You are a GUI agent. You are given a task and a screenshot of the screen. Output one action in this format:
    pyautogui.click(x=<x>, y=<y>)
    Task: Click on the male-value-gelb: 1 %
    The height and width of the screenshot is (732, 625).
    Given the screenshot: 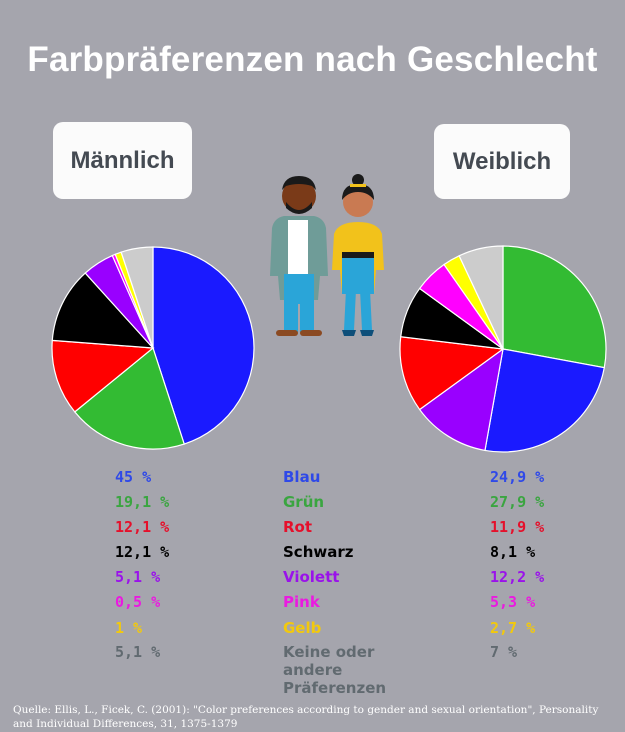 What is the action you would take?
    pyautogui.click(x=129, y=628)
    